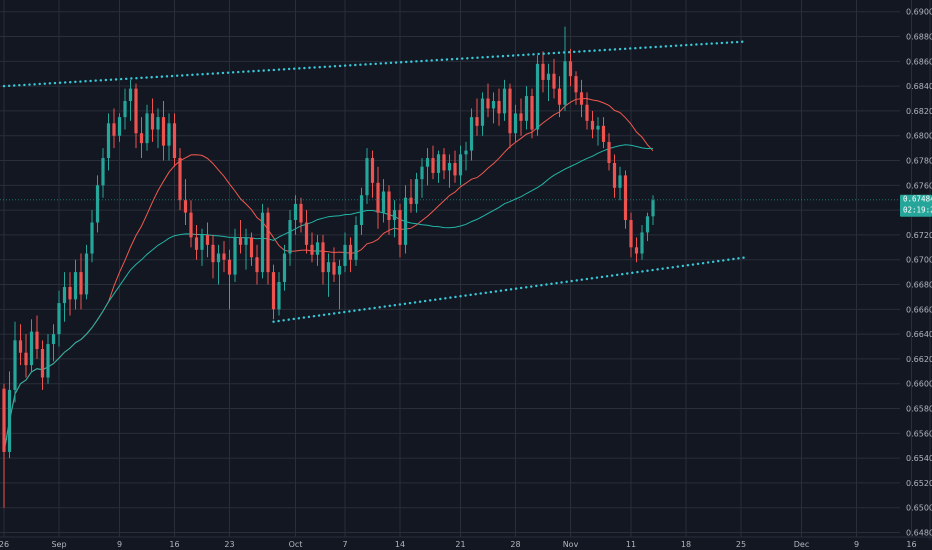 This screenshot has height=550, width=932. Describe the element at coordinates (400, 544) in the screenshot. I see `x-tick-label: 14` at that location.